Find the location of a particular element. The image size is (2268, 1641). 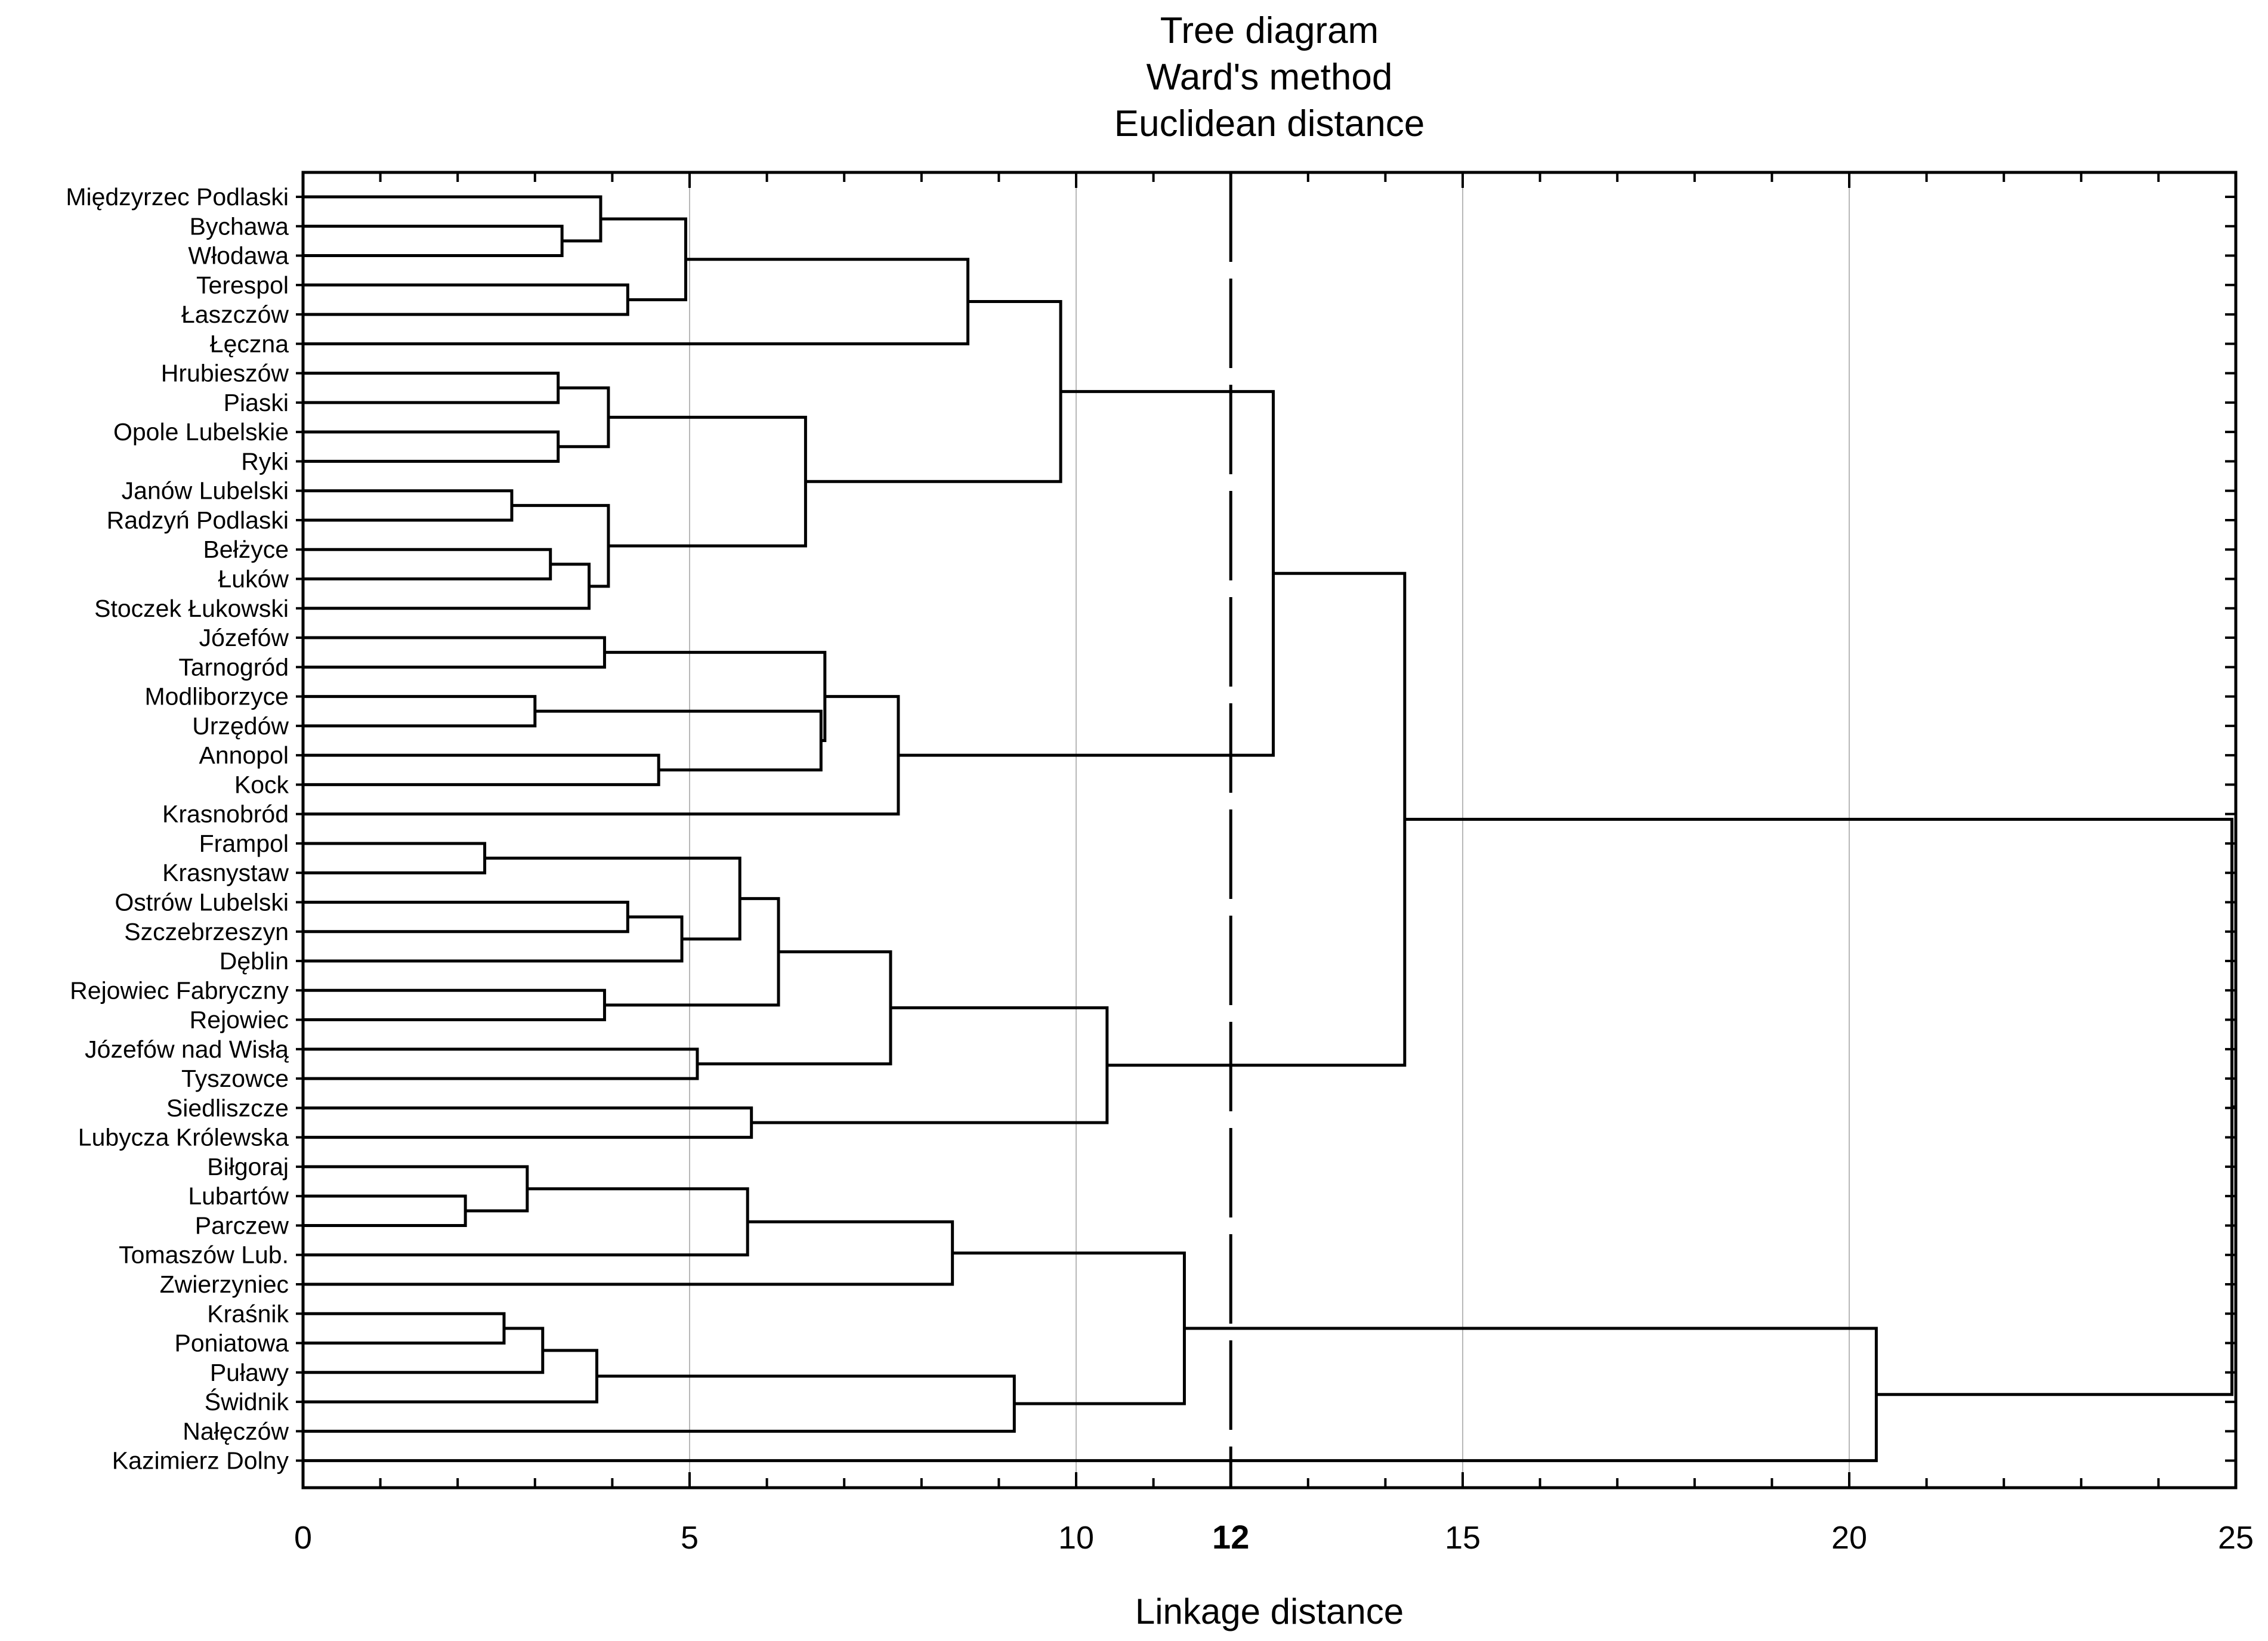

x-tick-label-5: 5 is located at coordinates (690, 1538).